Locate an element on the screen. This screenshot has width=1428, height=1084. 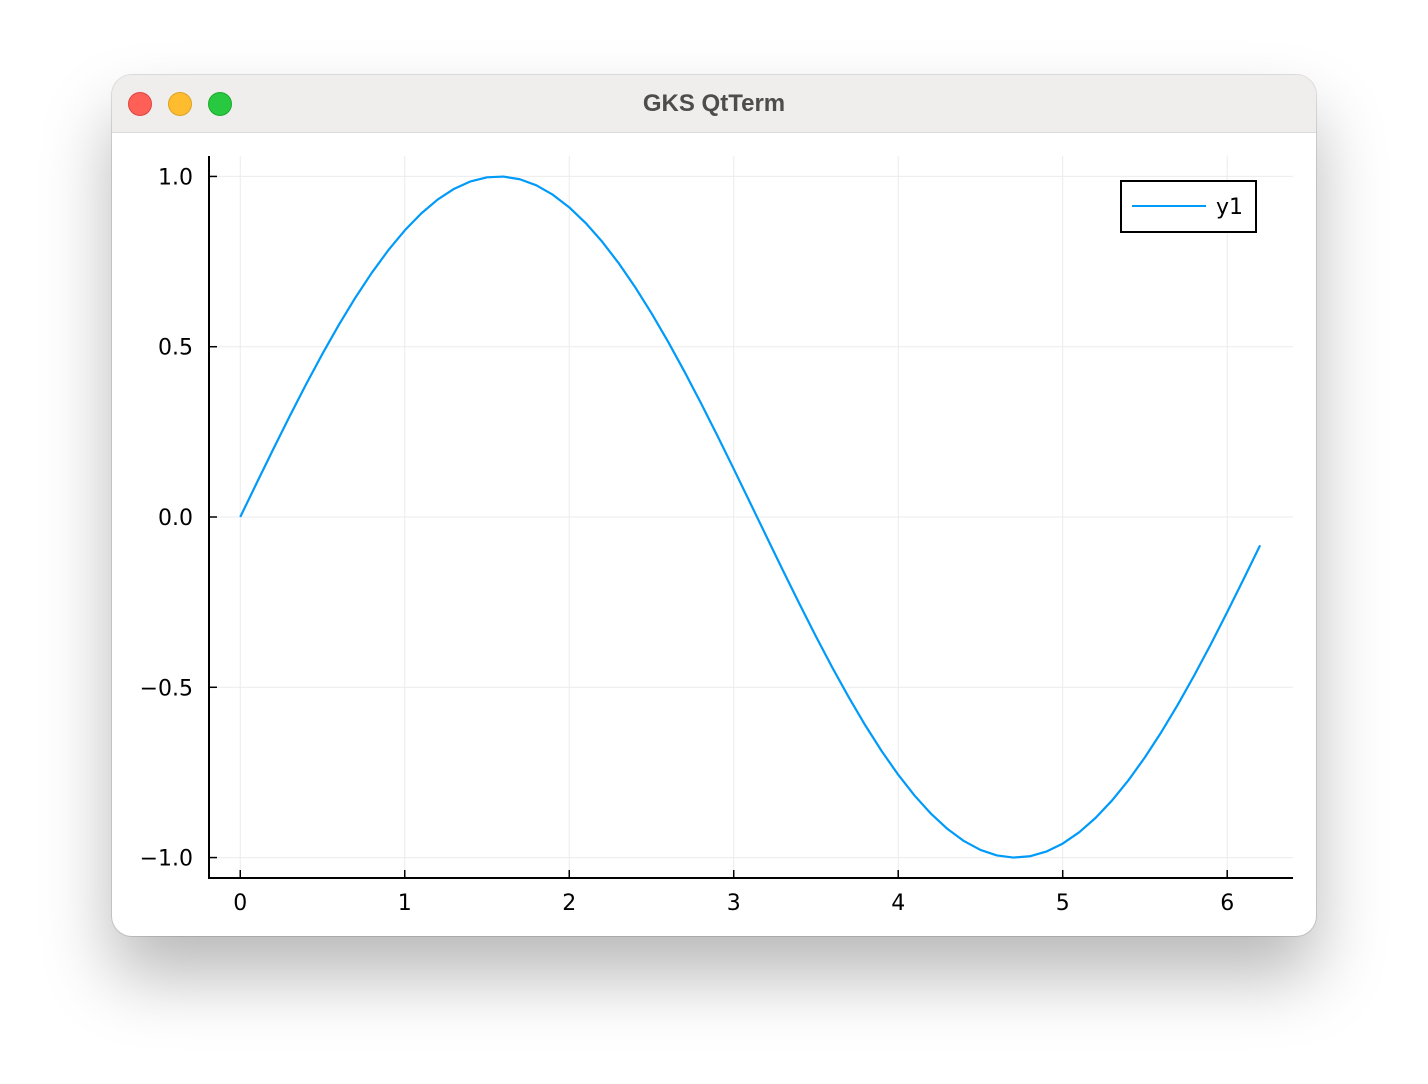
y-tick-label: 1.0 is located at coordinates (175, 177).